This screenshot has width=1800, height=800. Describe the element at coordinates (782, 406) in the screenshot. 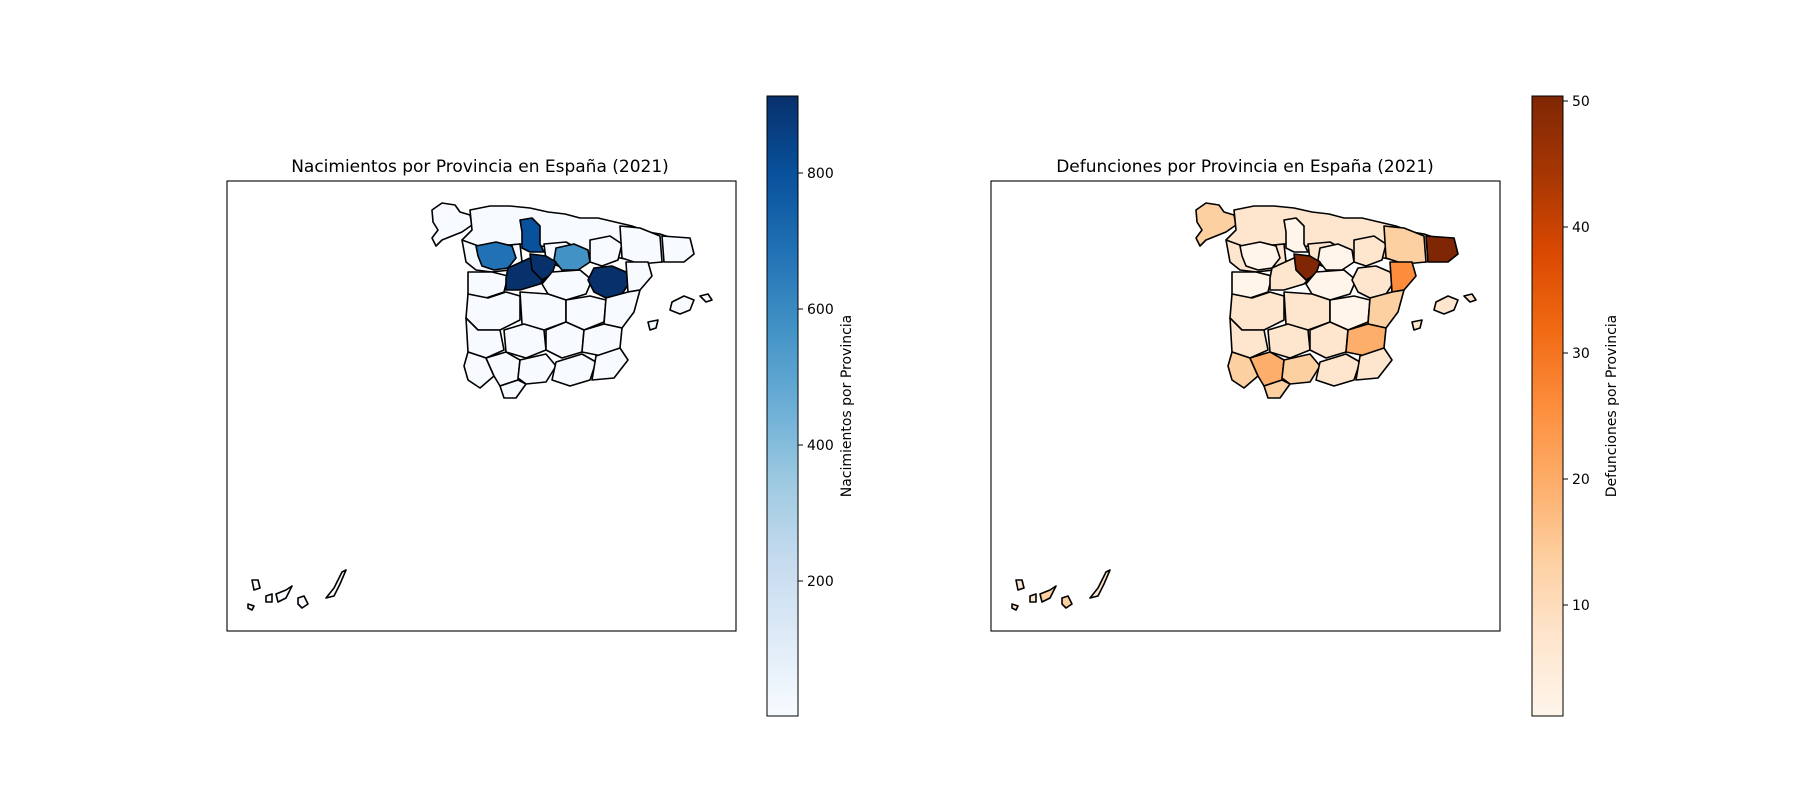

I see `births-colorbar-gradient` at that location.